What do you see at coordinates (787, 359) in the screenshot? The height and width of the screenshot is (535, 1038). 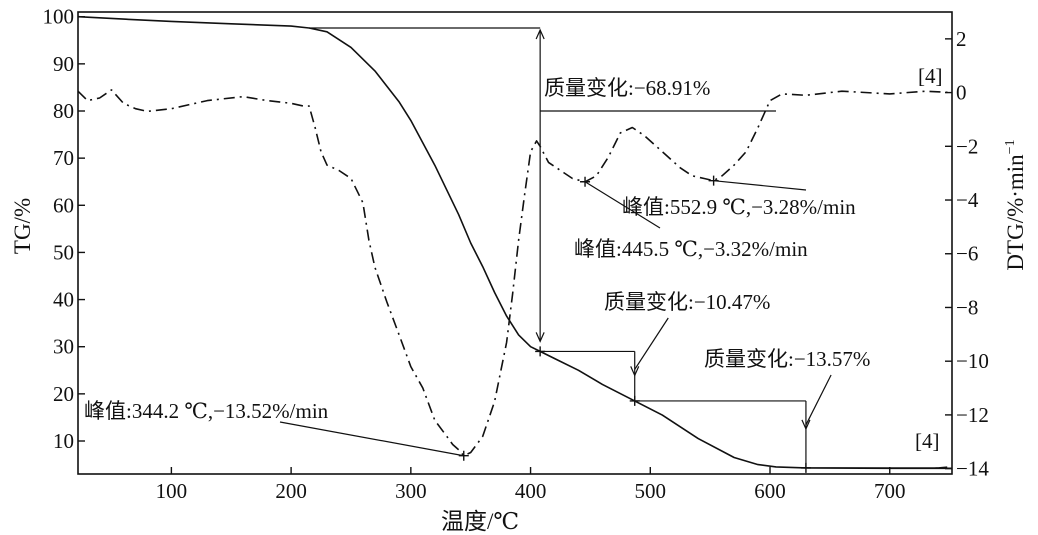 I see `mass-change-label-3: 质量变化:−13.57%` at bounding box center [787, 359].